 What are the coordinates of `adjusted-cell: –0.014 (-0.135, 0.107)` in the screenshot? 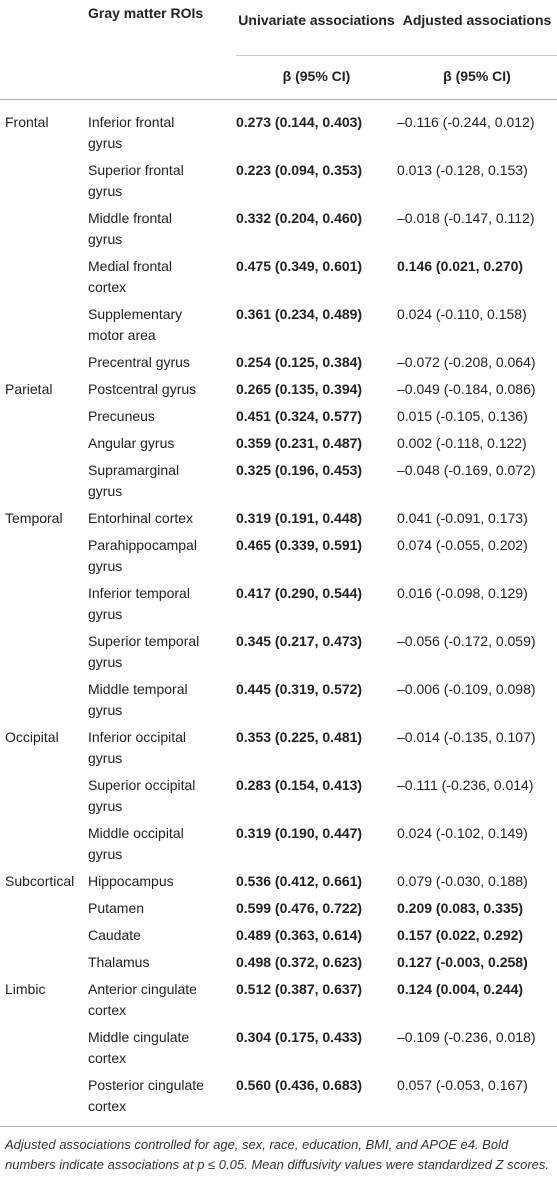 It's located at (466, 737).